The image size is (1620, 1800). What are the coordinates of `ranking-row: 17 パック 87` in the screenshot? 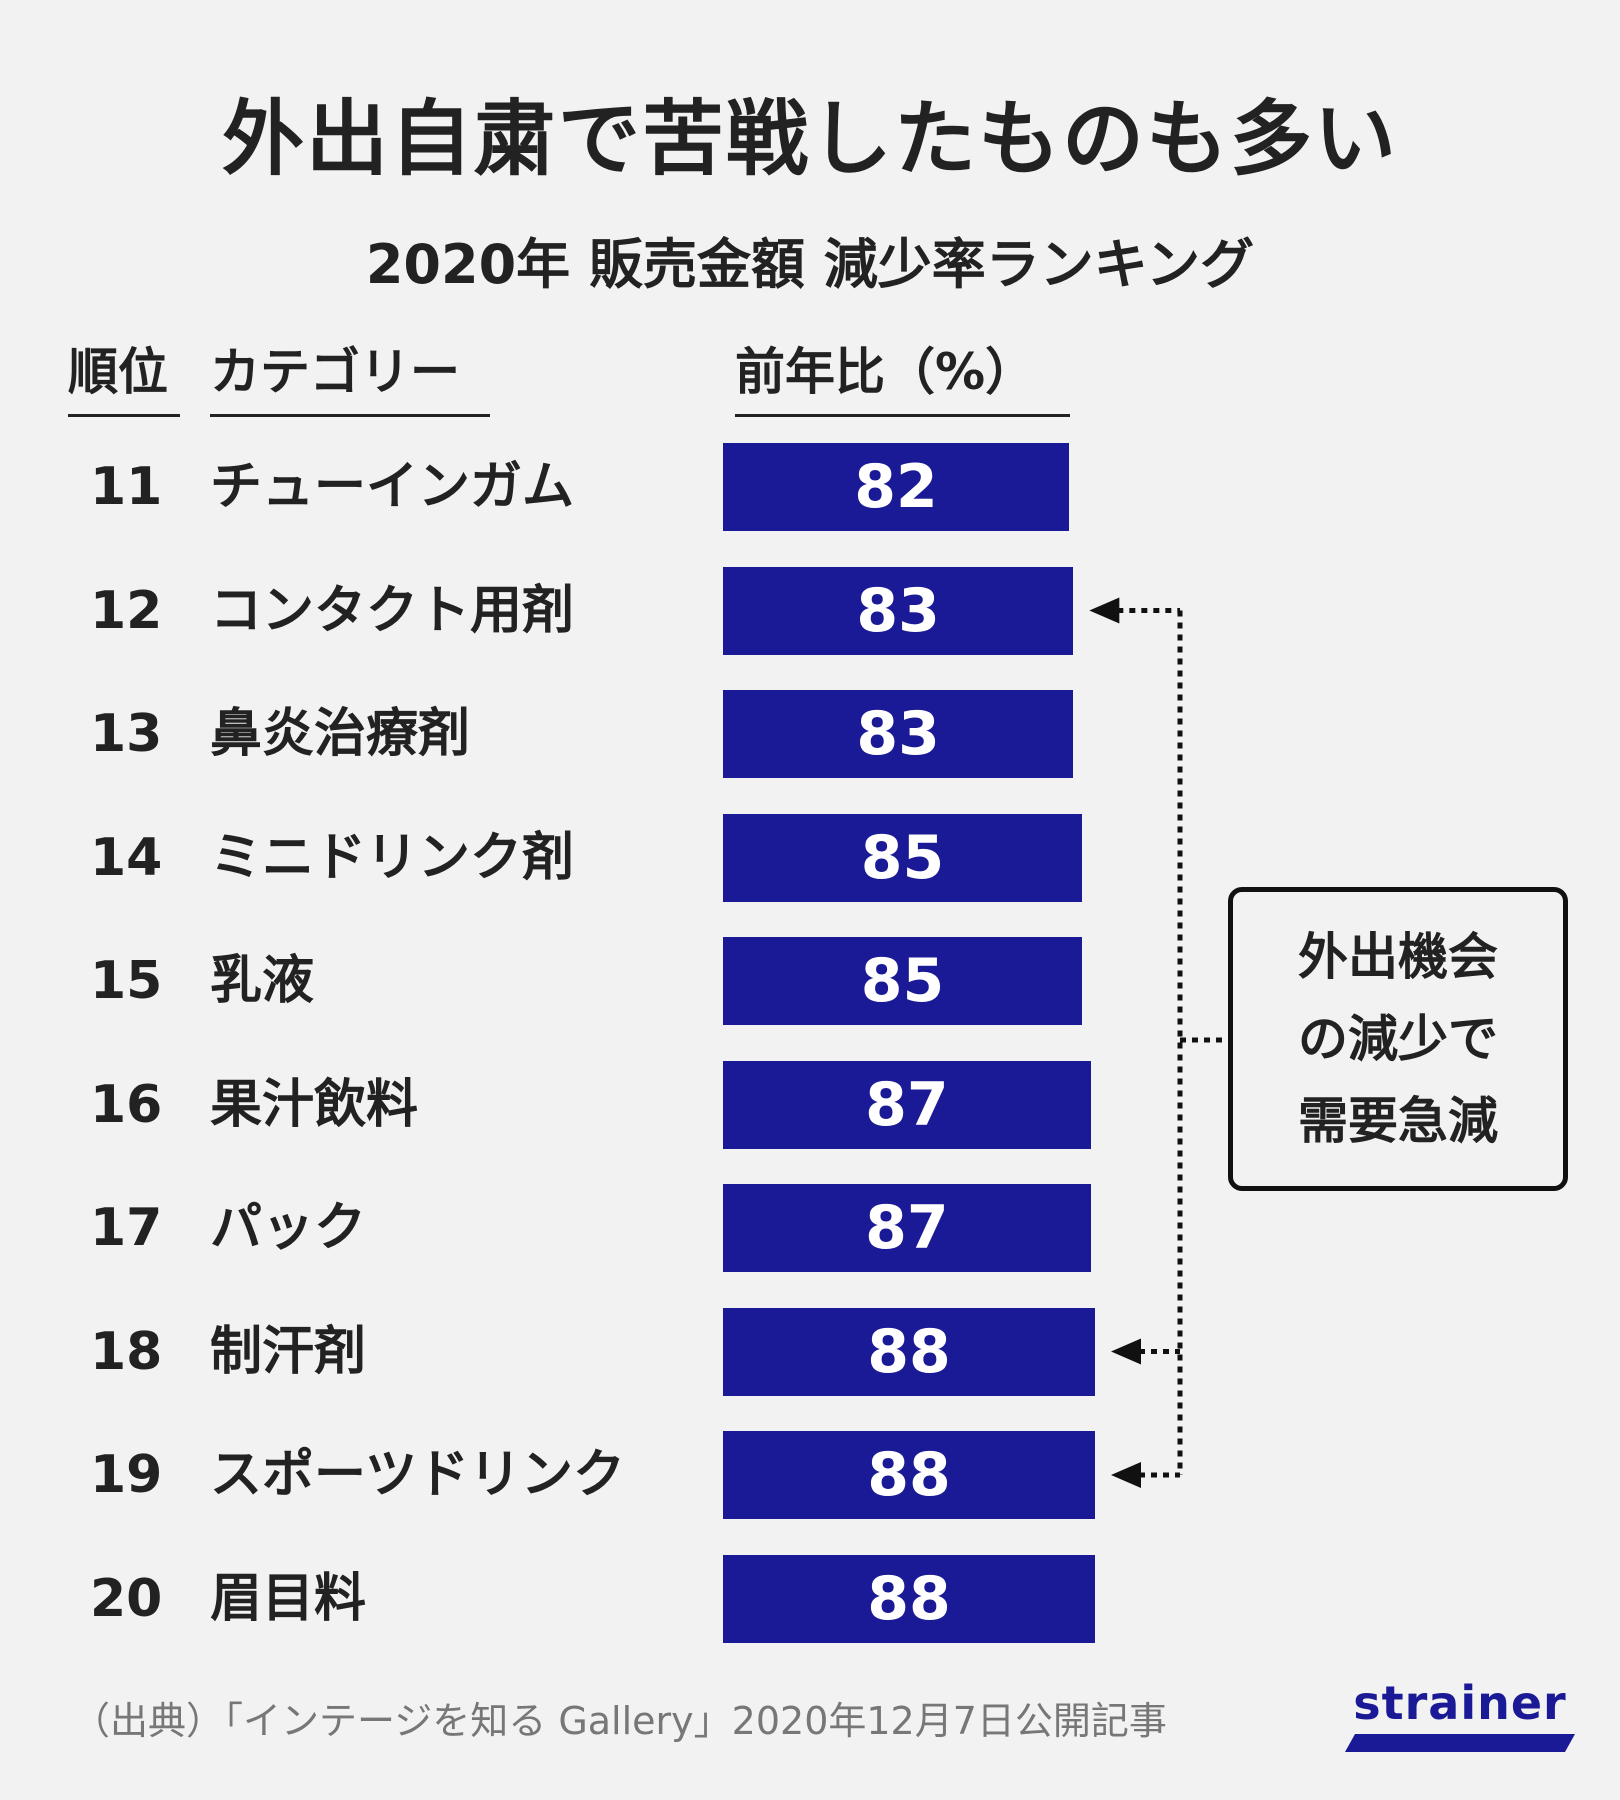 It's located at (810, 1228).